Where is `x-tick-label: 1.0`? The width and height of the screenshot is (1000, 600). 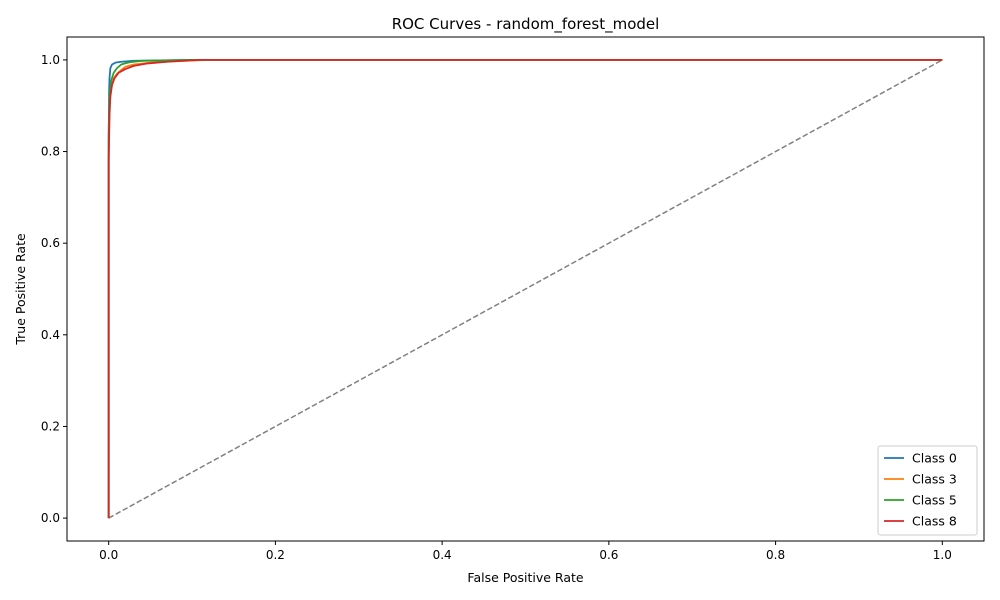
x-tick-label: 1.0 is located at coordinates (942, 555).